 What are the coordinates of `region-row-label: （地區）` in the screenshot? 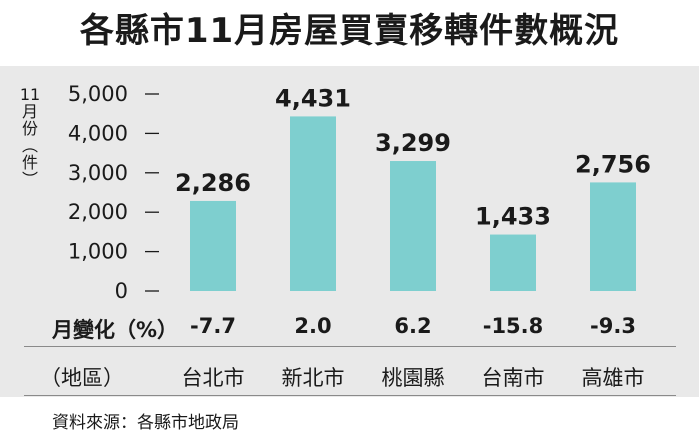 It's located at (82, 378).